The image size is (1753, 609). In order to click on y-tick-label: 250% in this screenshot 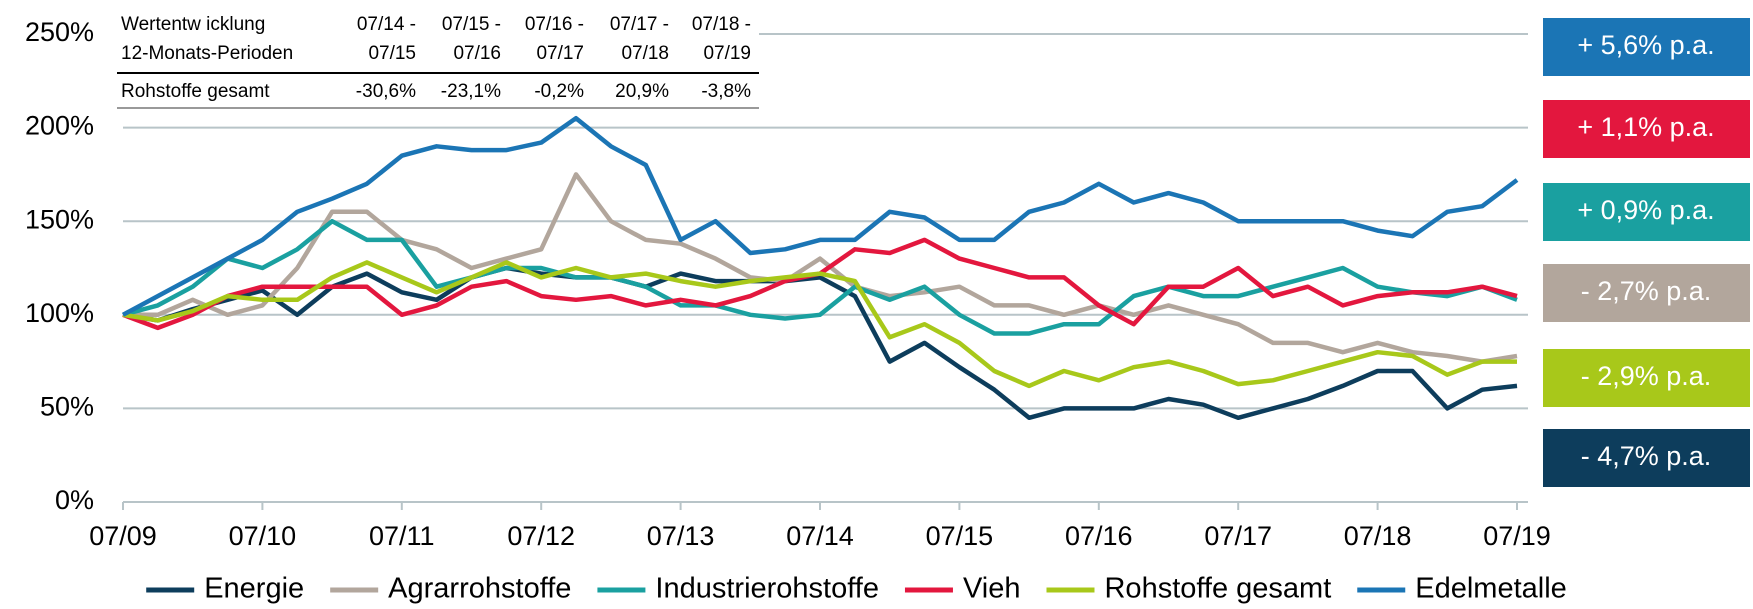, I will do `click(59, 32)`.